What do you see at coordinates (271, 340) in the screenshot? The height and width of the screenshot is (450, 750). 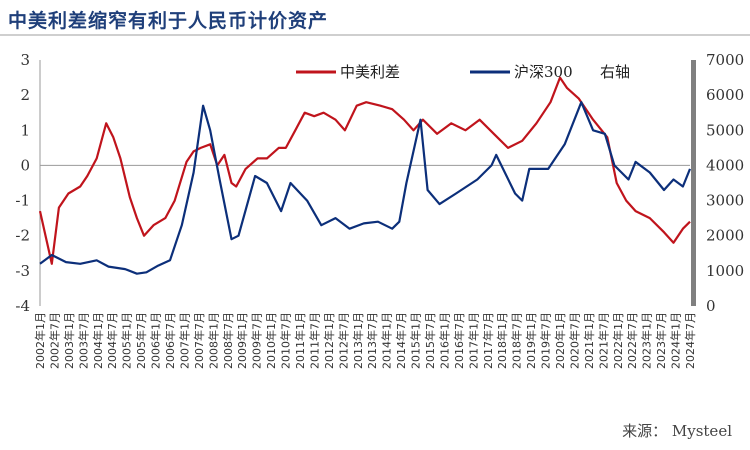 I see `x-tick-label: 2010年1月` at bounding box center [271, 340].